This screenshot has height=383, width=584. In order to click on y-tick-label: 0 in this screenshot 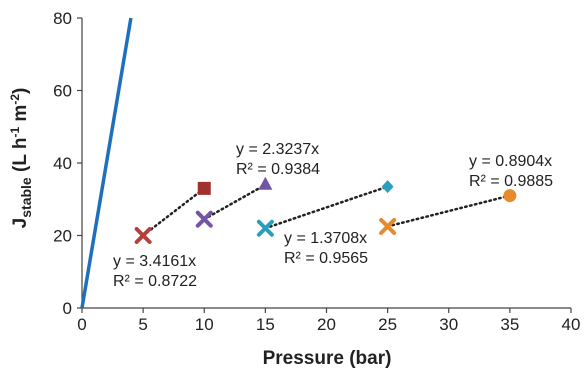, I will do `click(67, 308)`.